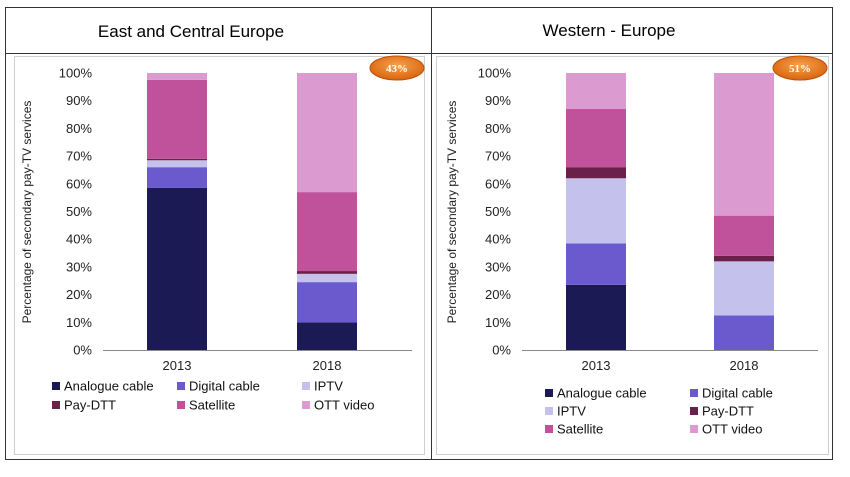 The image size is (850, 477). I want to click on legend-label-west: Pay-DTT, so click(728, 411).